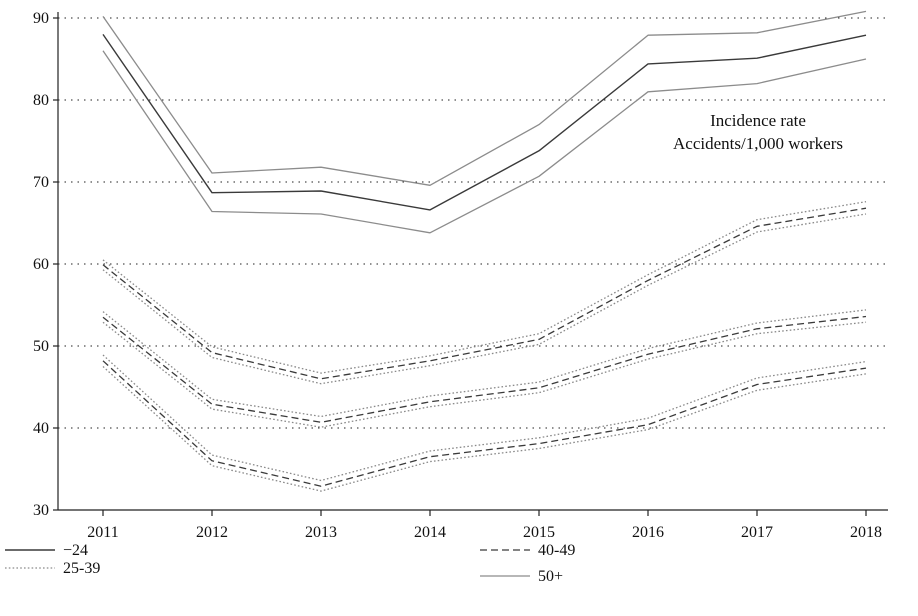  What do you see at coordinates (41, 18) in the screenshot?
I see `y-tick-label-90: 90` at bounding box center [41, 18].